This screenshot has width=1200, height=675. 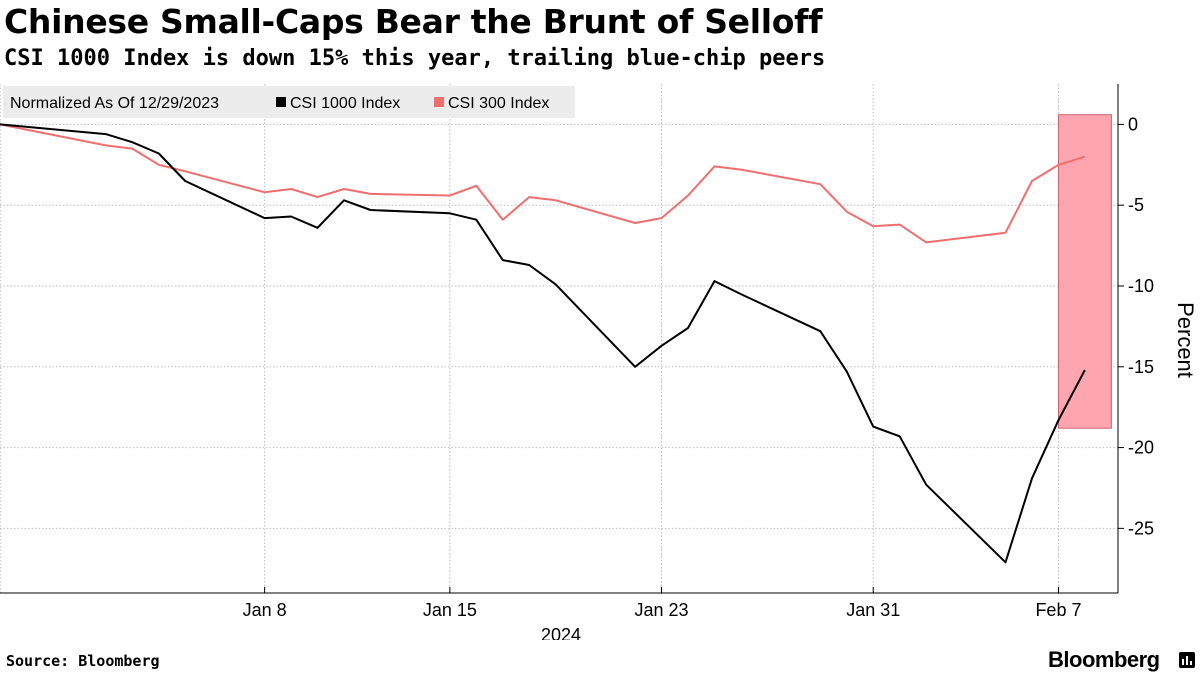 I want to click on y-tick-label: -5, so click(x=1136, y=205).